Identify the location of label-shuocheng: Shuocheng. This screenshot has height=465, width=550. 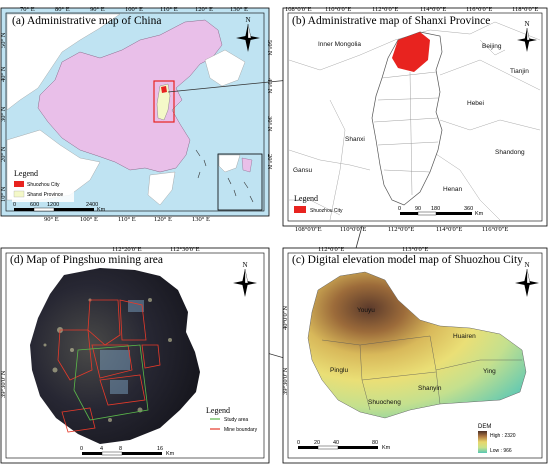
(384, 402).